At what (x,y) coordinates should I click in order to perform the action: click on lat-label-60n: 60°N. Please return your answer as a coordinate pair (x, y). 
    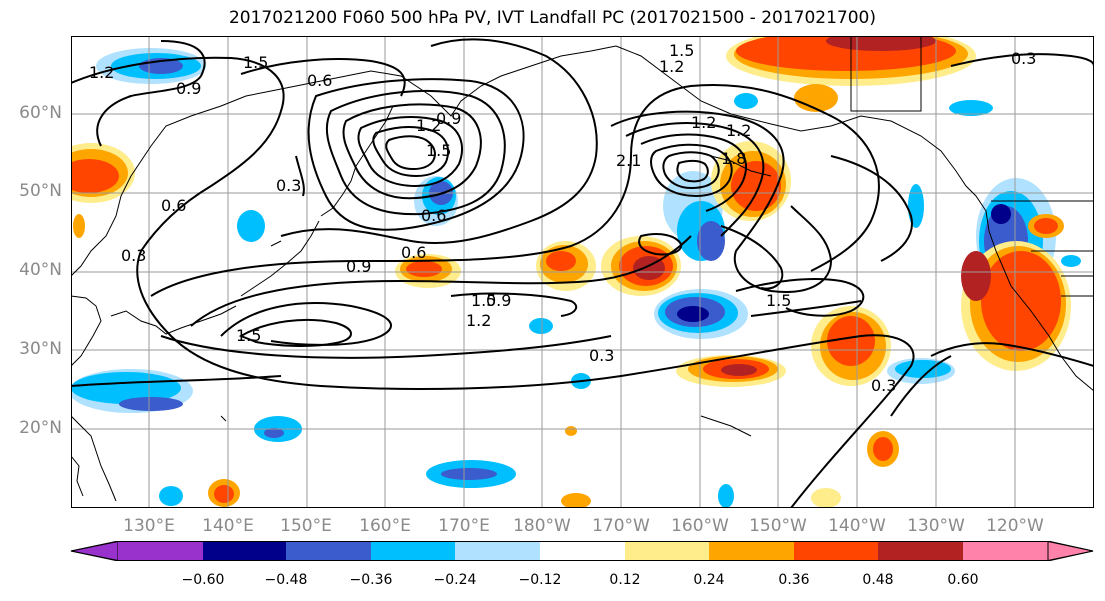
    Looking at the image, I should click on (40, 113).